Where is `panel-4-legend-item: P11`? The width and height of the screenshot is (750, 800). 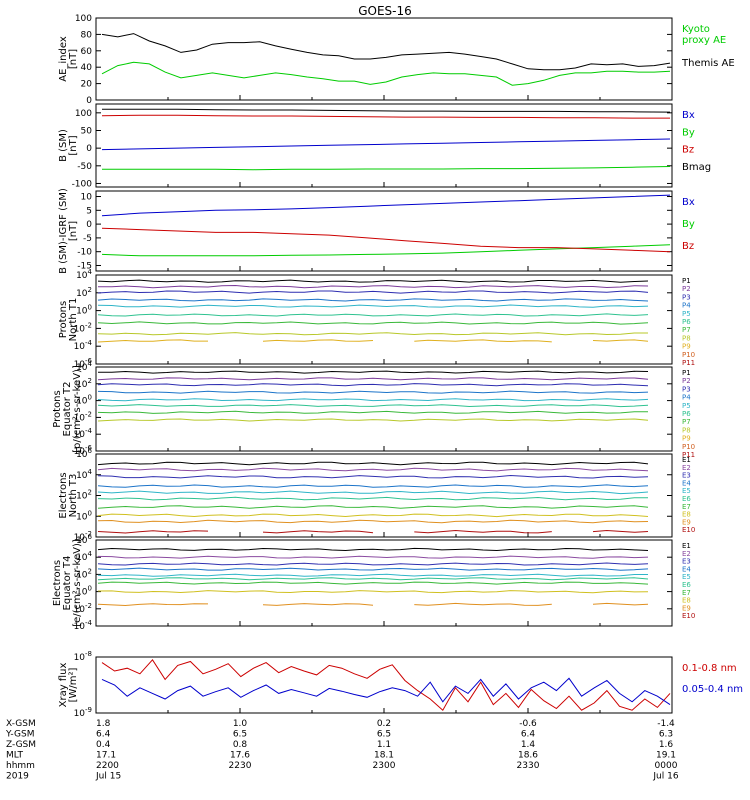
panel-4-legend-item: P11 is located at coordinates (688, 455).